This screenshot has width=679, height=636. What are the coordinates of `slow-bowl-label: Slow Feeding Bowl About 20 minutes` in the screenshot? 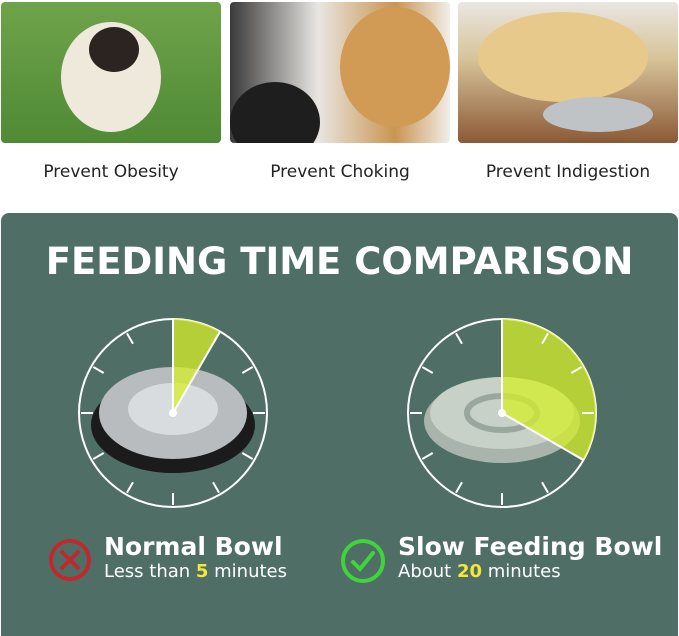 It's located at (530, 557).